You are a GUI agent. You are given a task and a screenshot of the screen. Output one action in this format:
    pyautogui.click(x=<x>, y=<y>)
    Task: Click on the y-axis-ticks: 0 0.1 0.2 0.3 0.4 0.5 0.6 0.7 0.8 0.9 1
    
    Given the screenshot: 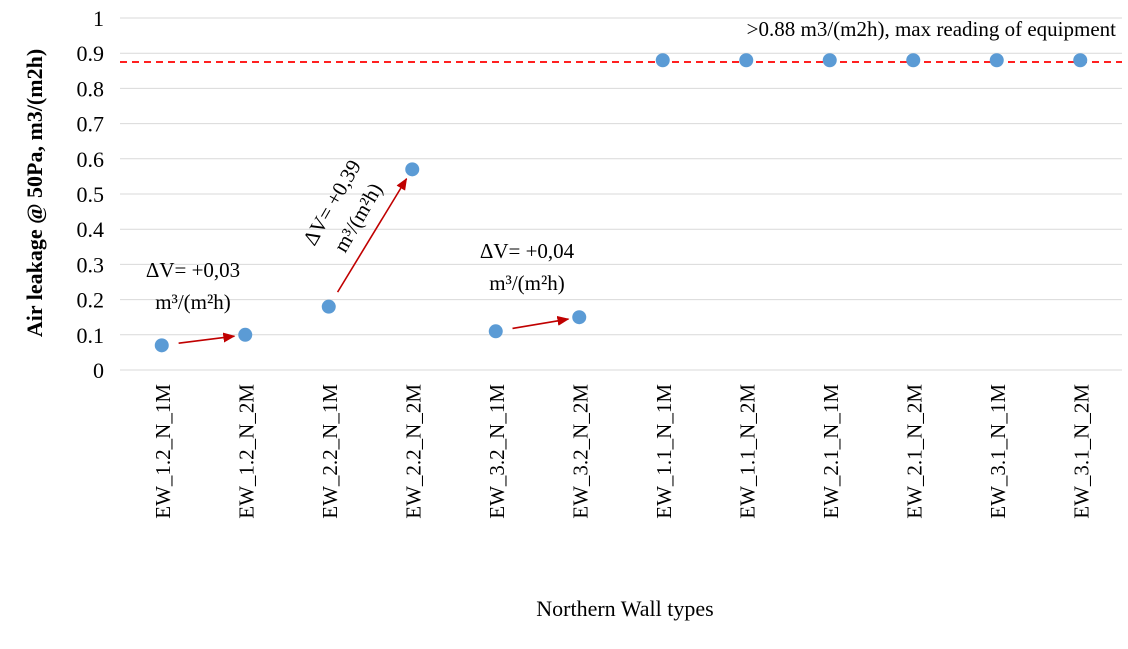 What is the action you would take?
    pyautogui.click(x=91, y=194)
    